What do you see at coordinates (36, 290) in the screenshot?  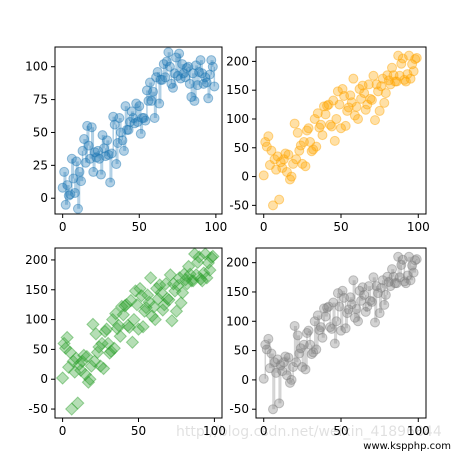 I see `y-tick-label: 150` at bounding box center [36, 290].